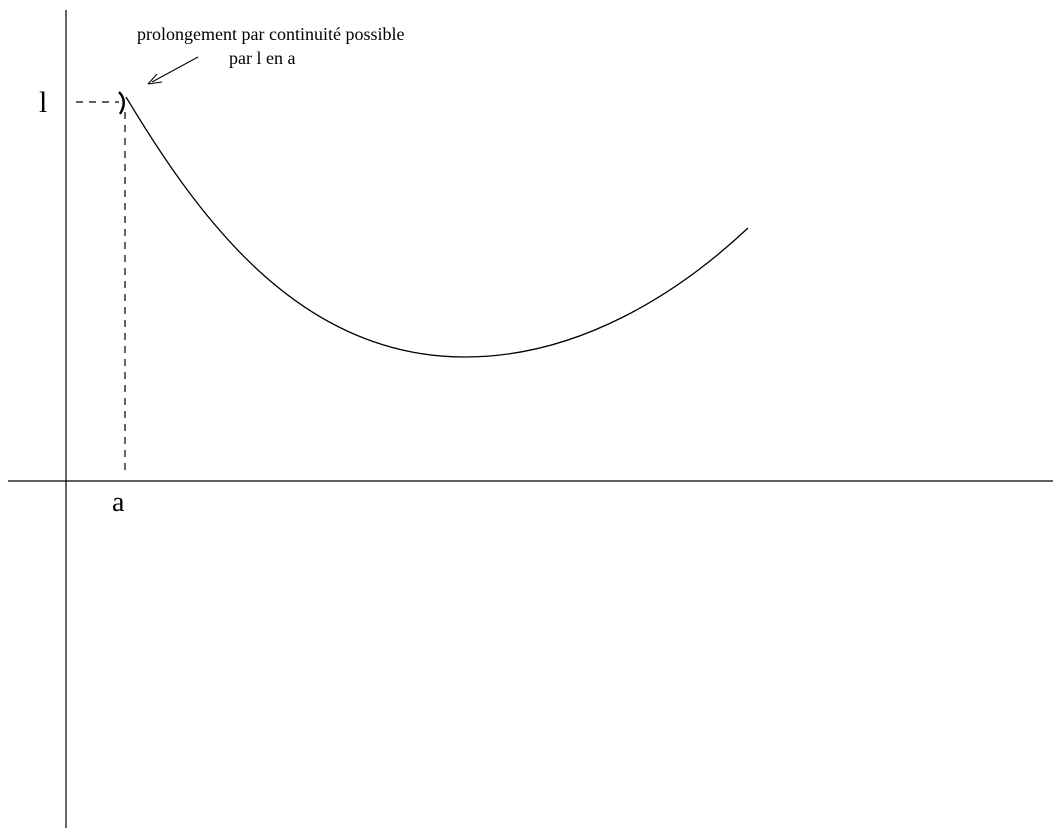 The width and height of the screenshot is (1053, 828). What do you see at coordinates (175, 69) in the screenshot?
I see `arrow-line` at bounding box center [175, 69].